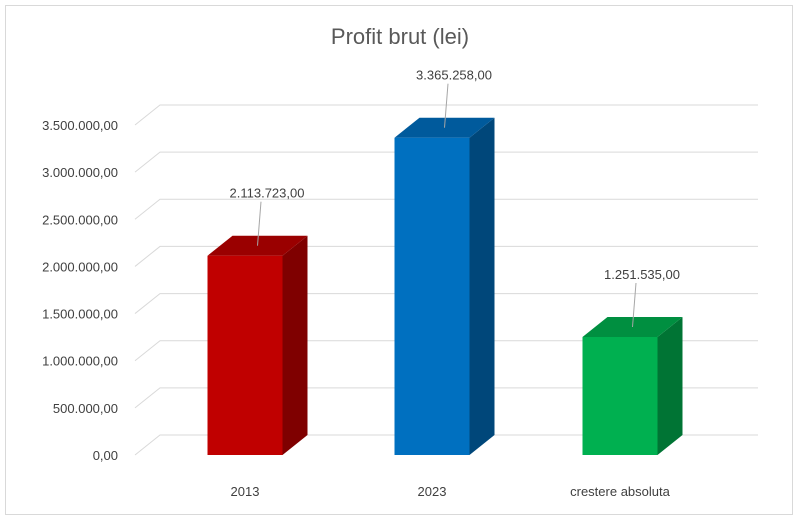  I want to click on x-category-label: 2013, so click(245, 491).